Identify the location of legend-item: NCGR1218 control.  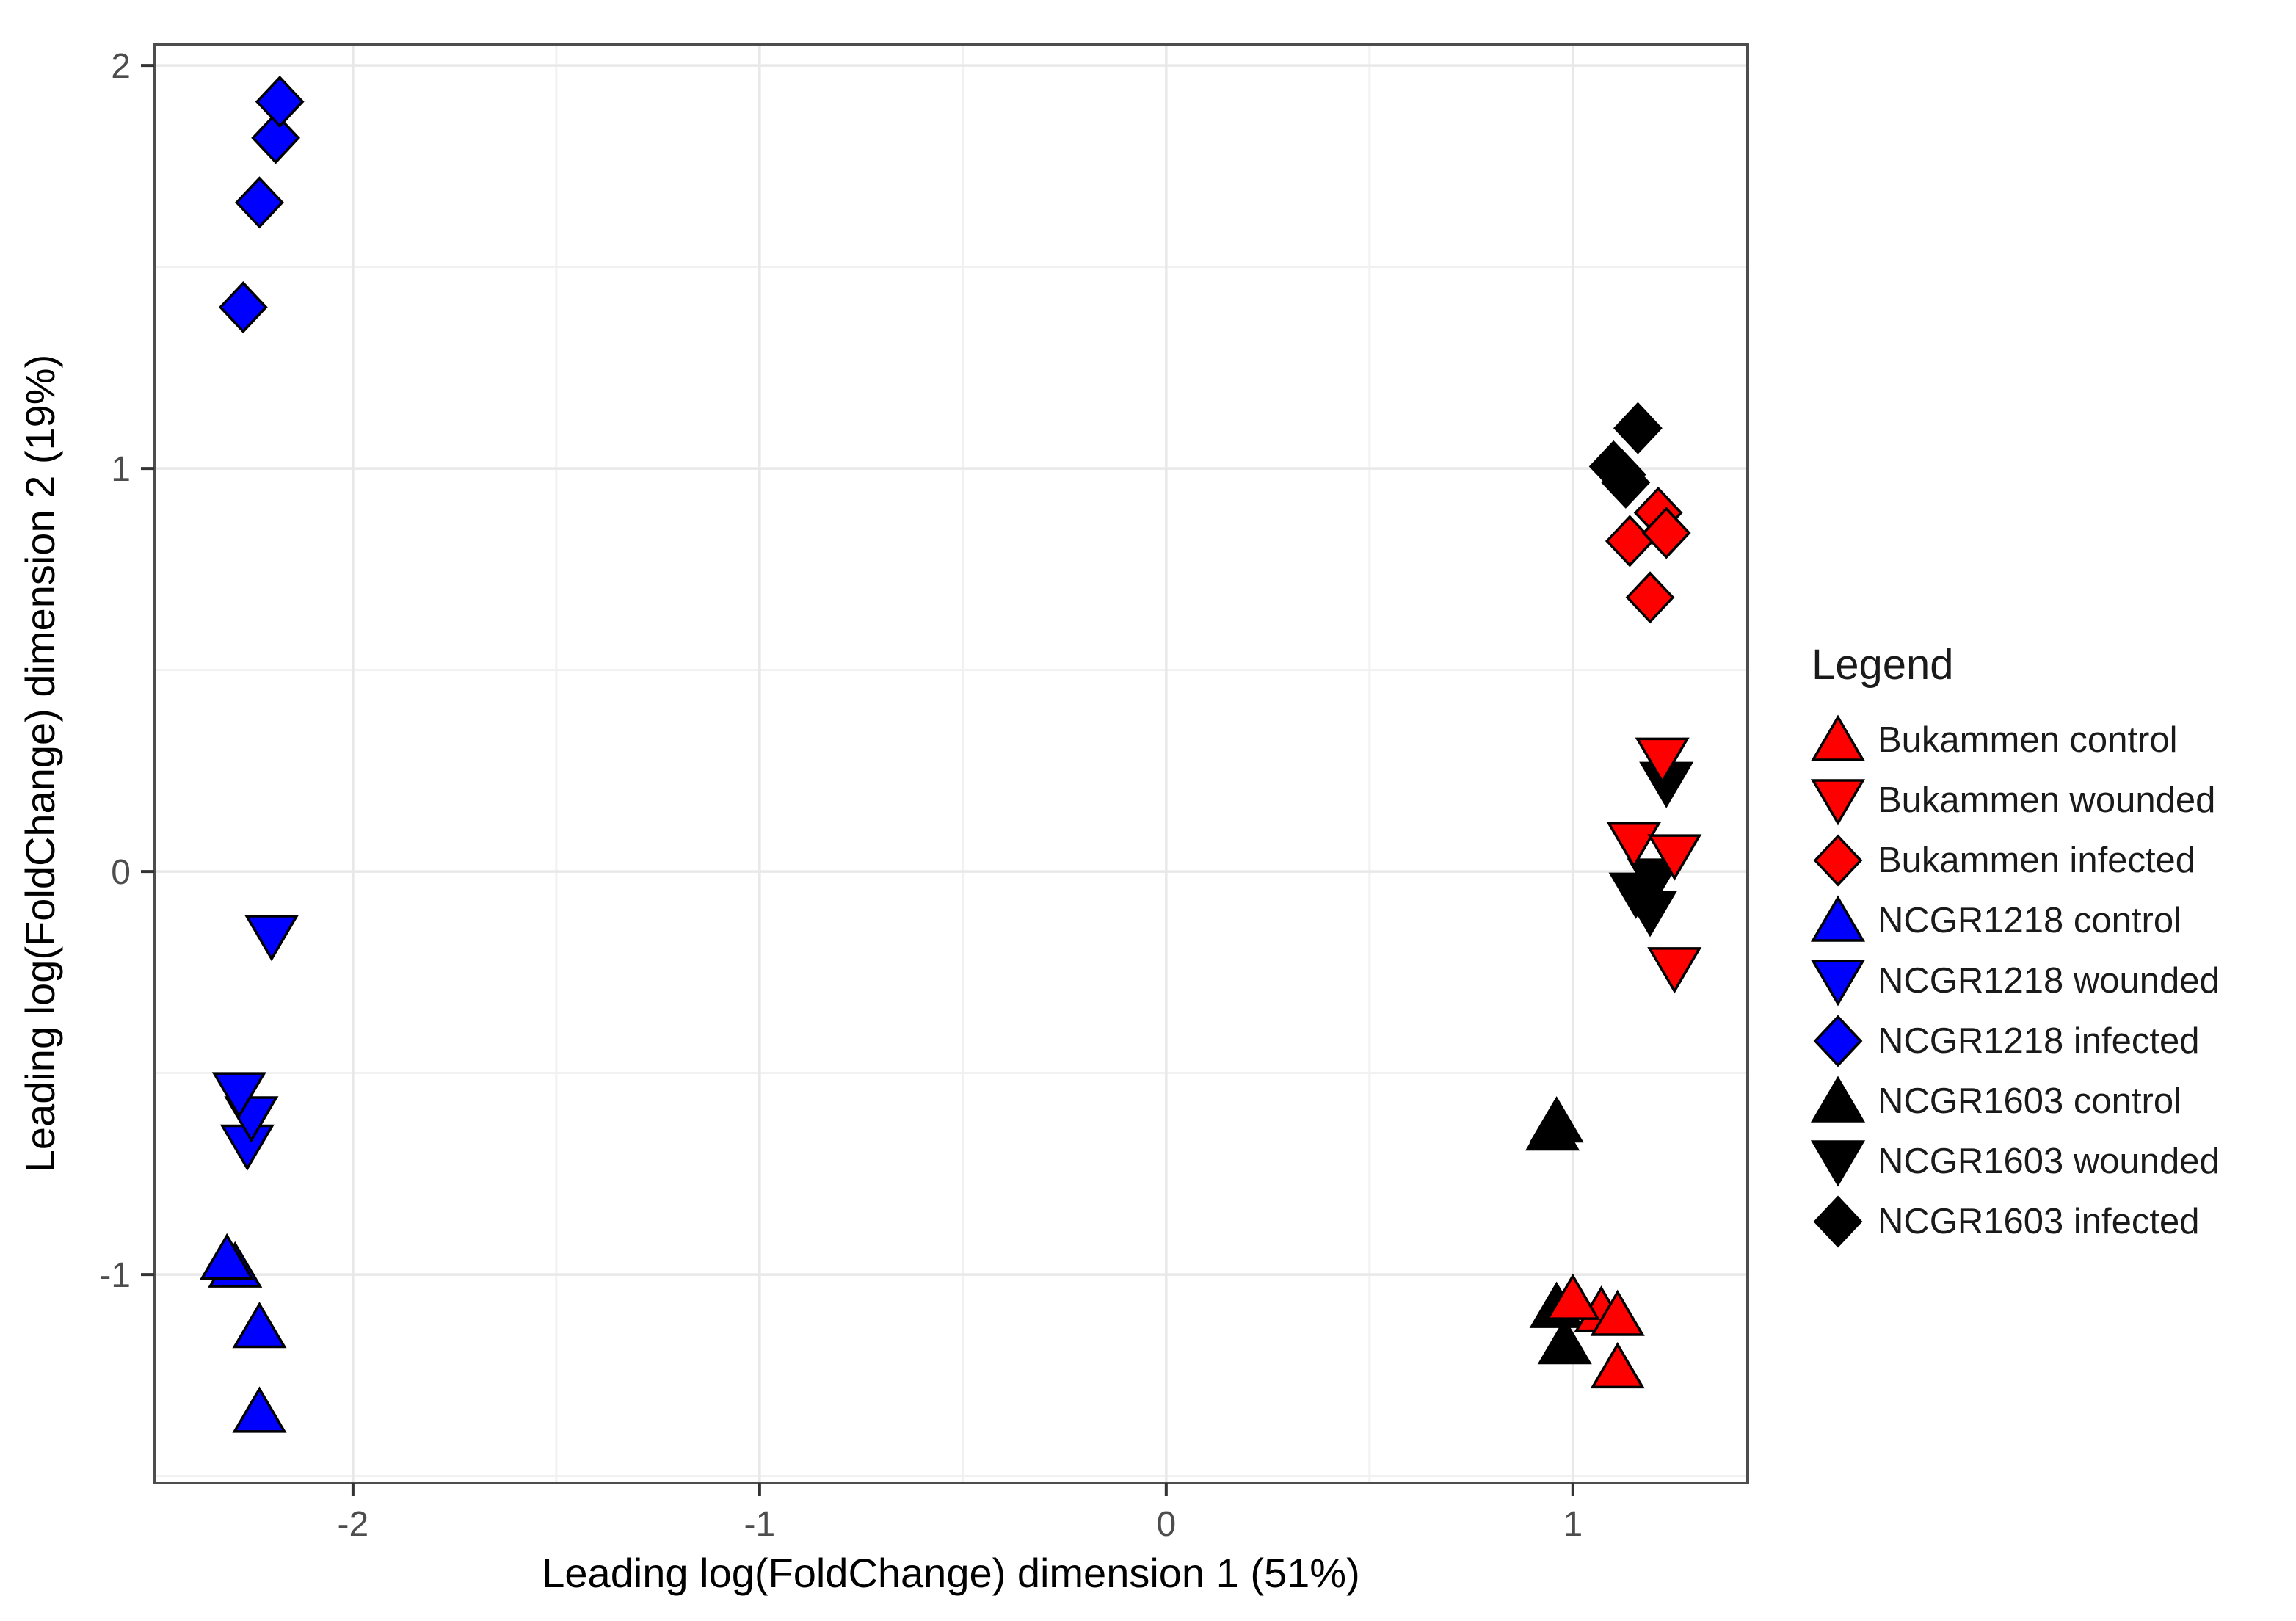
(2049, 921).